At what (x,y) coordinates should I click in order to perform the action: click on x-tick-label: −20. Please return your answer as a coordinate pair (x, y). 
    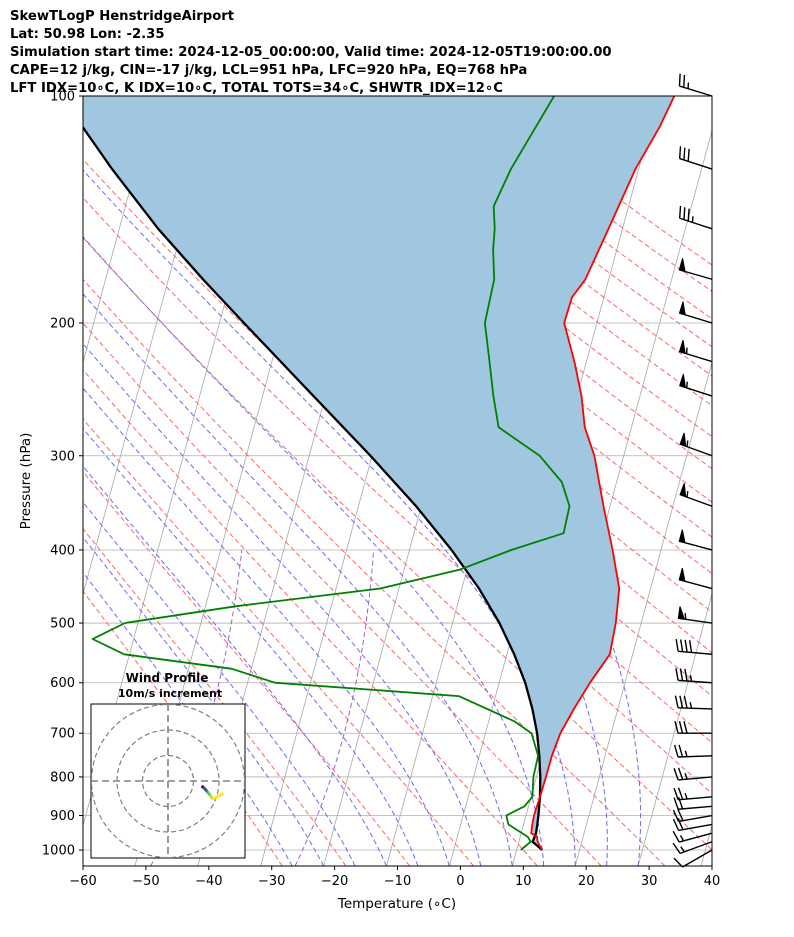
    Looking at the image, I should click on (334, 881).